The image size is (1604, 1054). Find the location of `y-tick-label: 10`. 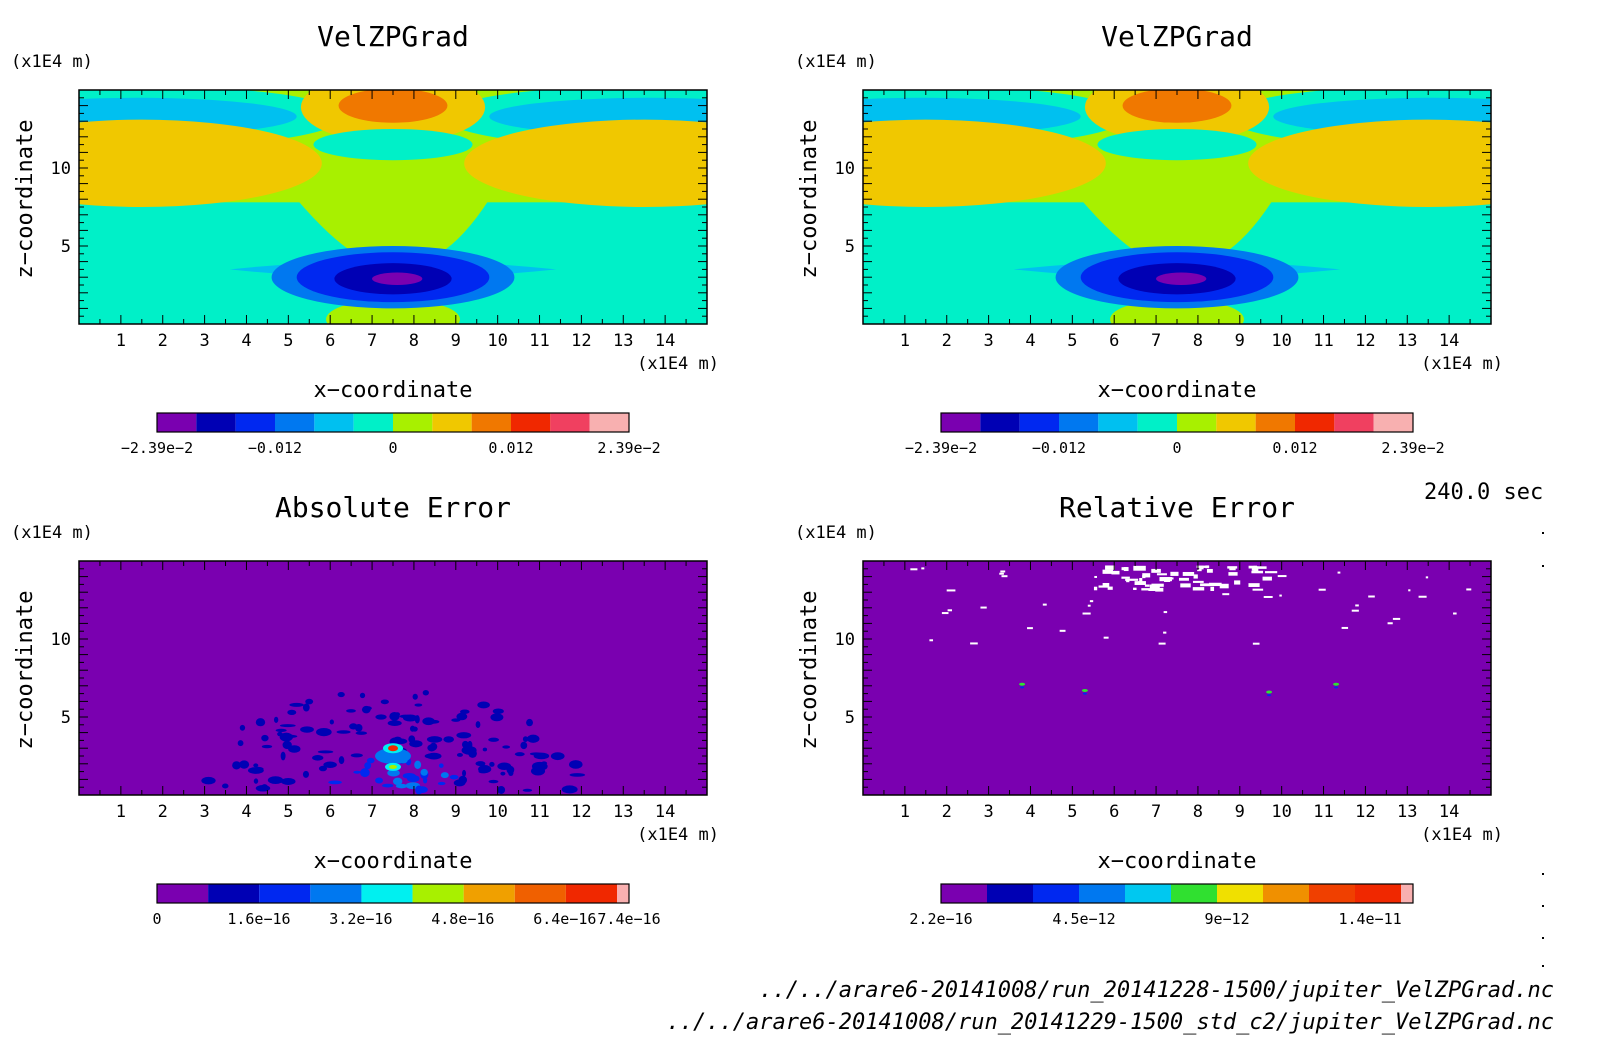

y-tick-label: 10 is located at coordinates (61, 169).